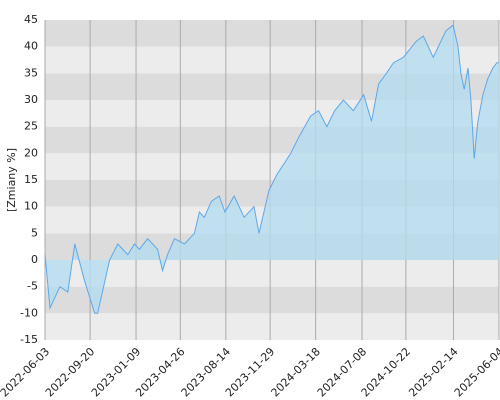 Image resolution: width=500 pixels, height=400 pixels. Describe the element at coordinates (31, 126) in the screenshot. I see `y-tick-label: 25` at that location.